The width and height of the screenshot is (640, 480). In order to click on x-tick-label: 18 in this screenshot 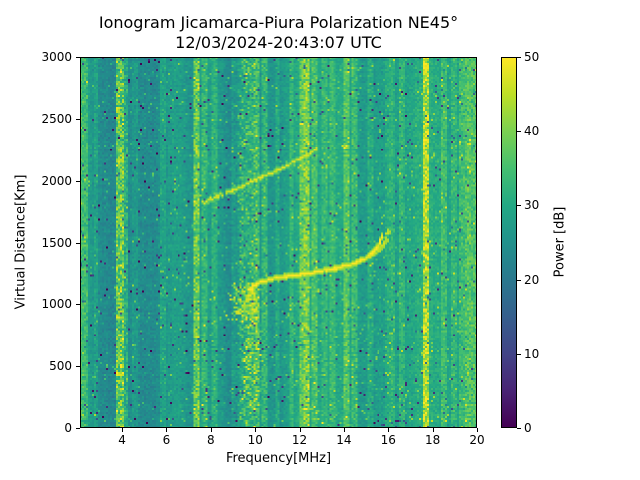, I will do `click(433, 440)`.